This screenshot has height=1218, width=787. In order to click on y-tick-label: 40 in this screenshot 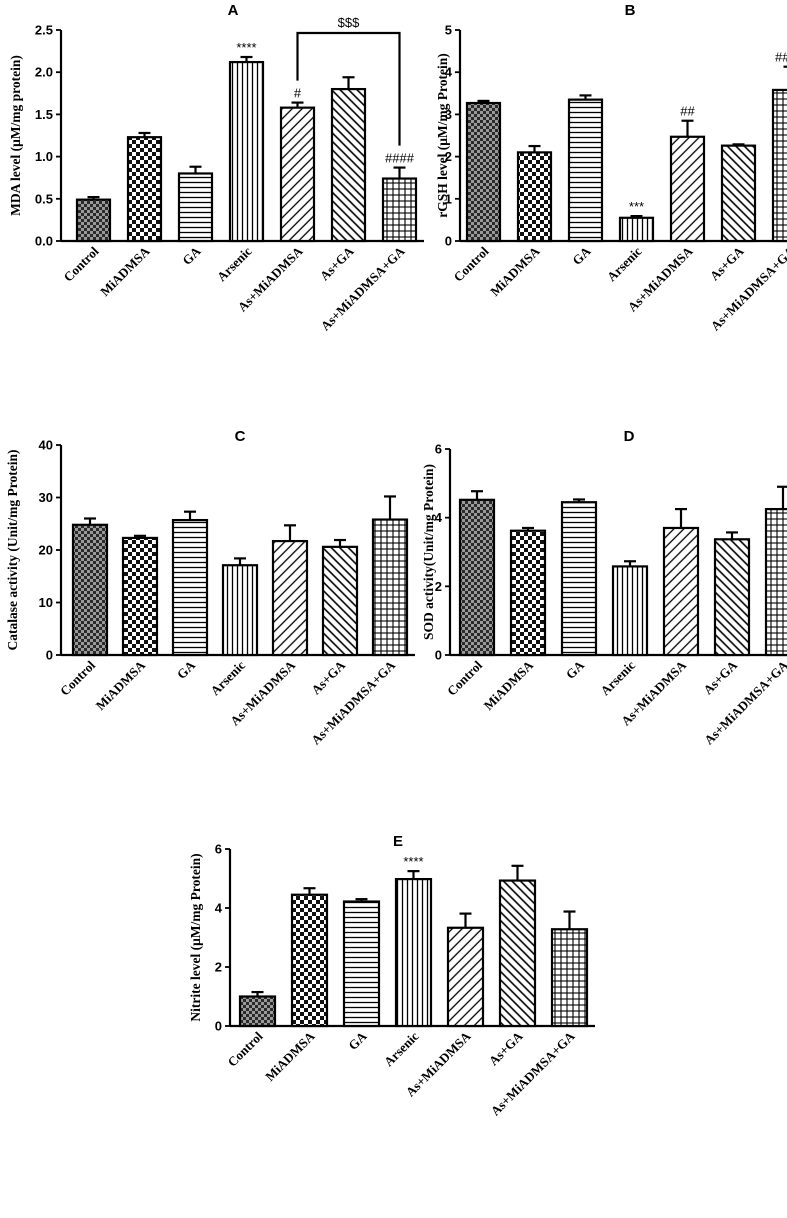, I will do `click(46, 445)`.